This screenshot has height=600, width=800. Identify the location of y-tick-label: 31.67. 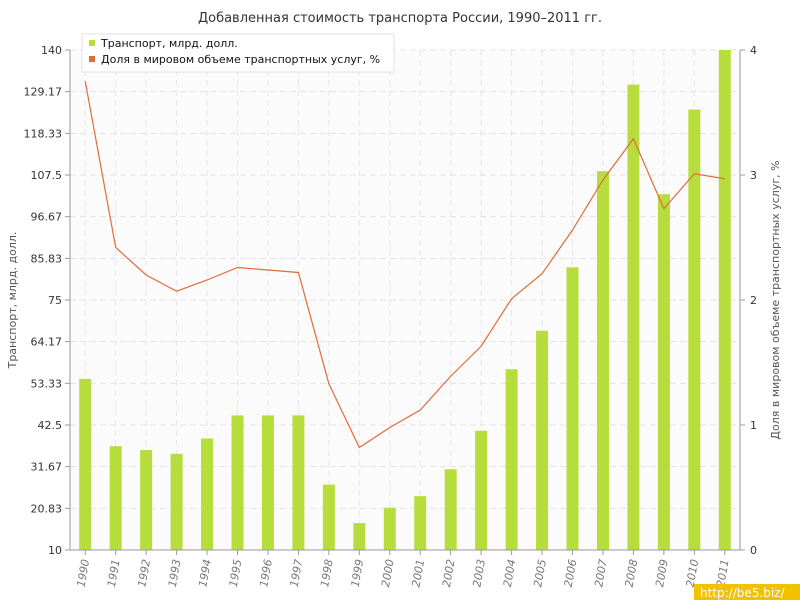
(47, 467).